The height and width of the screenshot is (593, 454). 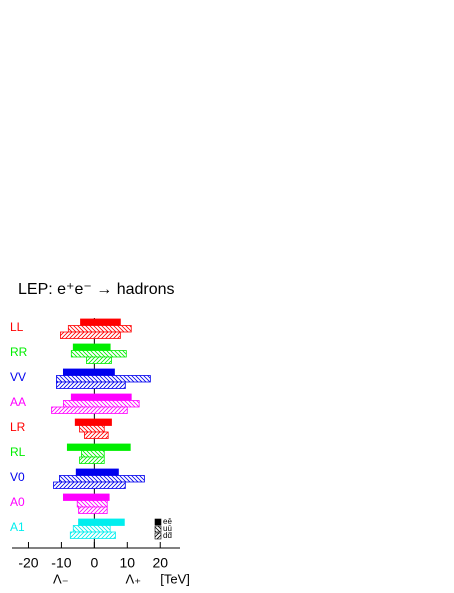 I want to click on category-label: V0, so click(x=17, y=477).